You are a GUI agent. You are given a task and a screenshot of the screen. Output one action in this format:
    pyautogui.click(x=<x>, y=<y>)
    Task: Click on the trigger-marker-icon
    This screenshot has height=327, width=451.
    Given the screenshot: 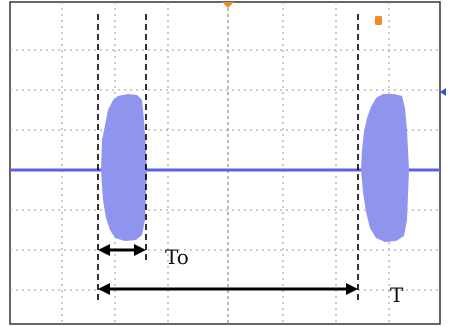 What is the action you would take?
    pyautogui.click(x=228, y=5)
    